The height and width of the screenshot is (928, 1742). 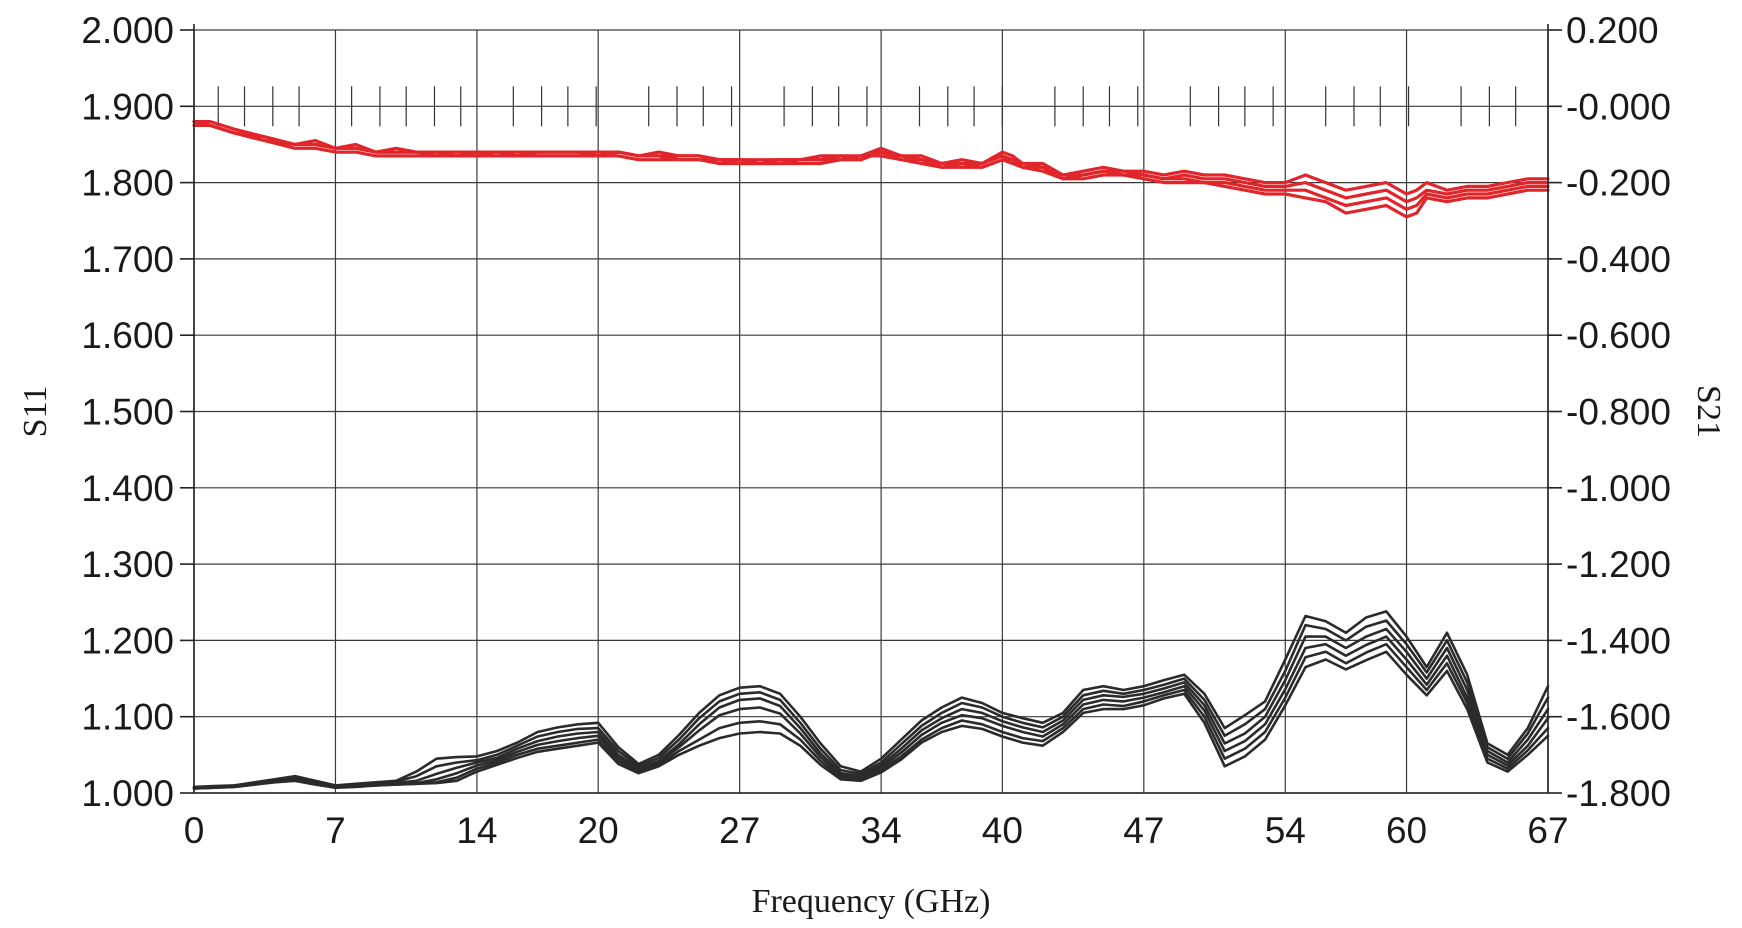 I want to click on x-axis-title: Frequency (GHz), so click(x=871, y=901).